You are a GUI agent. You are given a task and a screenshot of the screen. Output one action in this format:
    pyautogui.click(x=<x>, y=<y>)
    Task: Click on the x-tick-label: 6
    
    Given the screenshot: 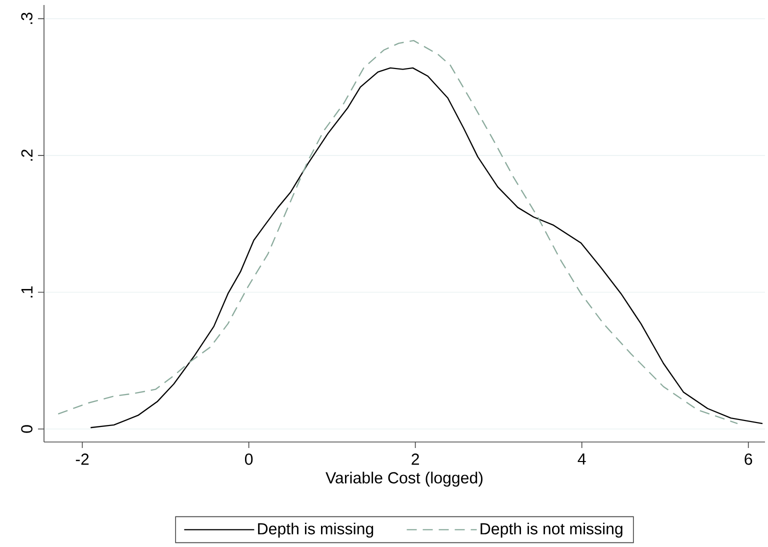 What is the action you would take?
    pyautogui.click(x=748, y=459)
    